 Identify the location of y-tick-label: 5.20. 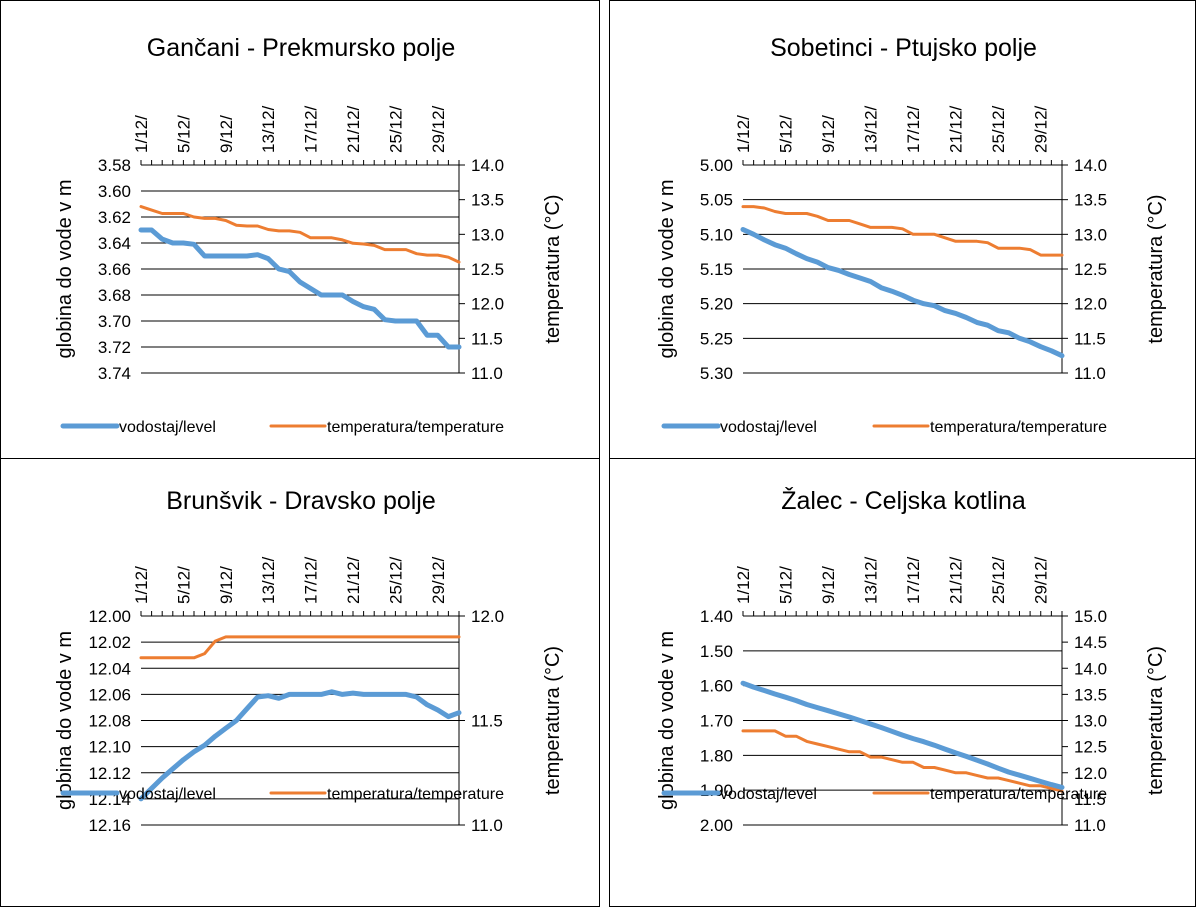
(716, 304).